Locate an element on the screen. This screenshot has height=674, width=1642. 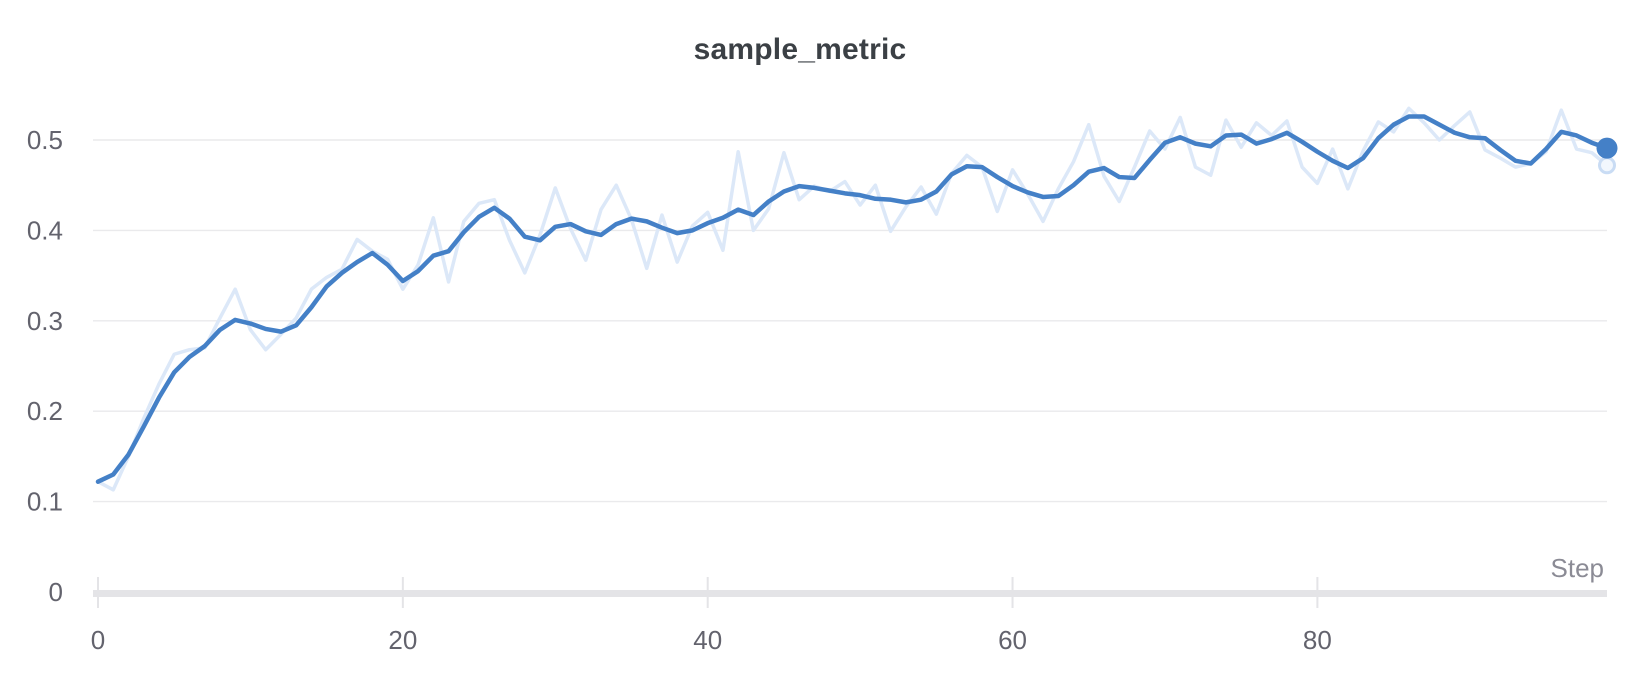
raw-series-end-marker is located at coordinates (1607, 165).